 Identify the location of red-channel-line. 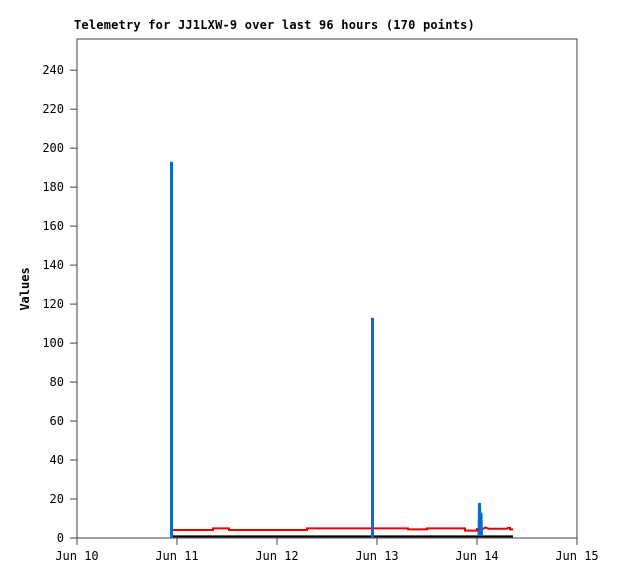
(343, 529).